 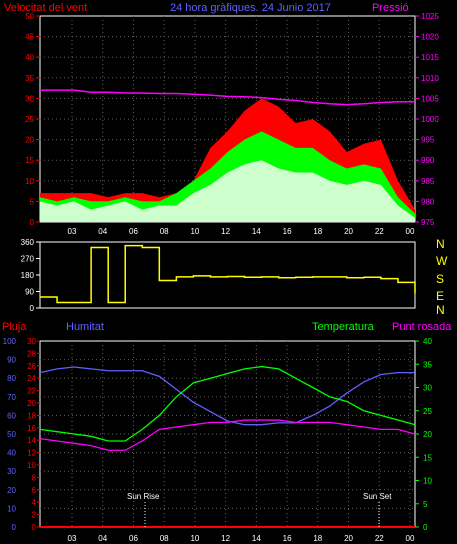 What do you see at coordinates (227, 435) in the screenshot?
I see `series-punt_rosada` at bounding box center [227, 435].